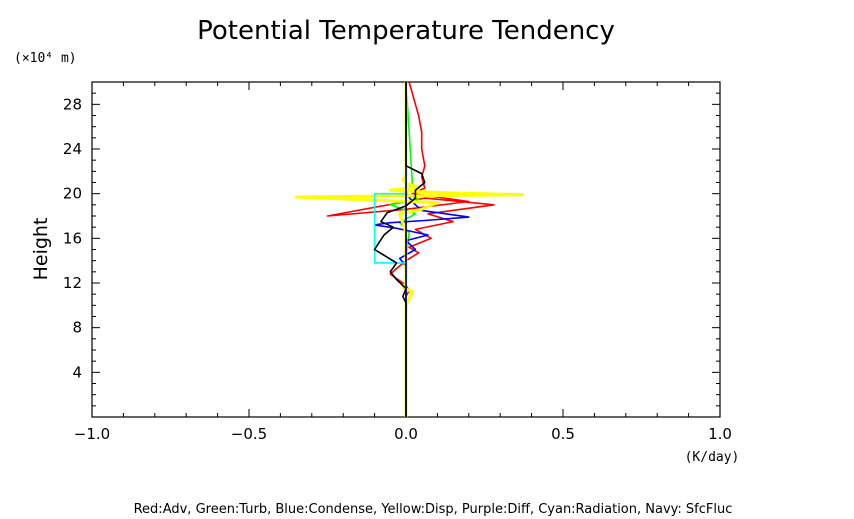 The height and width of the screenshot is (519, 854). I want to click on y-tick-label: 28, so click(72, 104).